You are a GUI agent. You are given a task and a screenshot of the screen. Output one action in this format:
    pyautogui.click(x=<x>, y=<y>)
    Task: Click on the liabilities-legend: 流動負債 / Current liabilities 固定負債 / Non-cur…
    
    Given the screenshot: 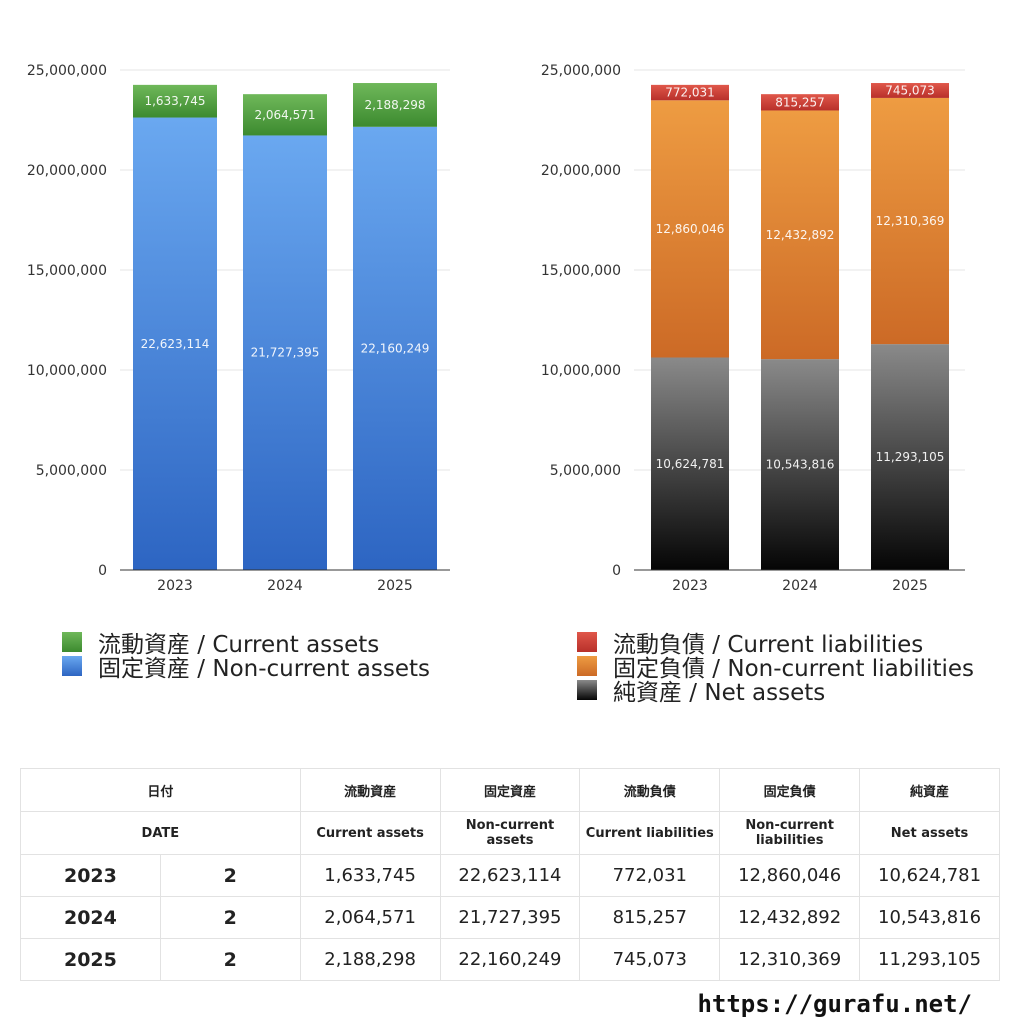 What is the action you would take?
    pyautogui.click(x=775, y=668)
    